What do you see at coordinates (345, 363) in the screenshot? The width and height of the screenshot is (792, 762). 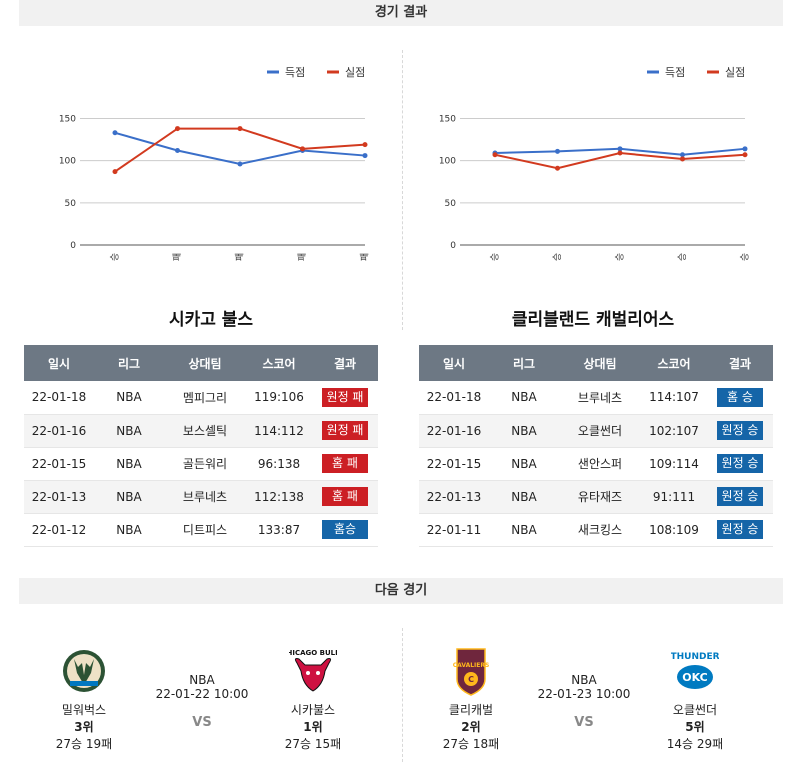 I see `col-result: 결과` at bounding box center [345, 363].